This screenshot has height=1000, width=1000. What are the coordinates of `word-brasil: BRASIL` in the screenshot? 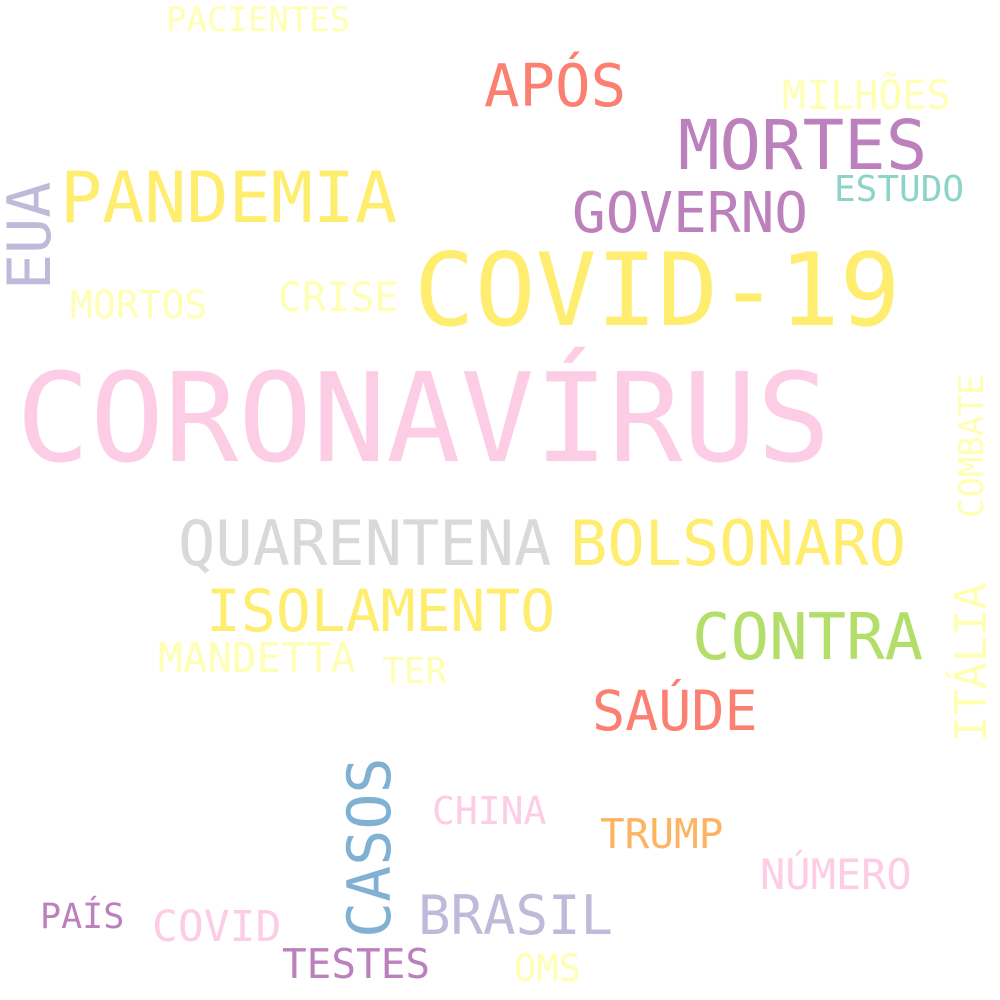 It's located at (516, 915).